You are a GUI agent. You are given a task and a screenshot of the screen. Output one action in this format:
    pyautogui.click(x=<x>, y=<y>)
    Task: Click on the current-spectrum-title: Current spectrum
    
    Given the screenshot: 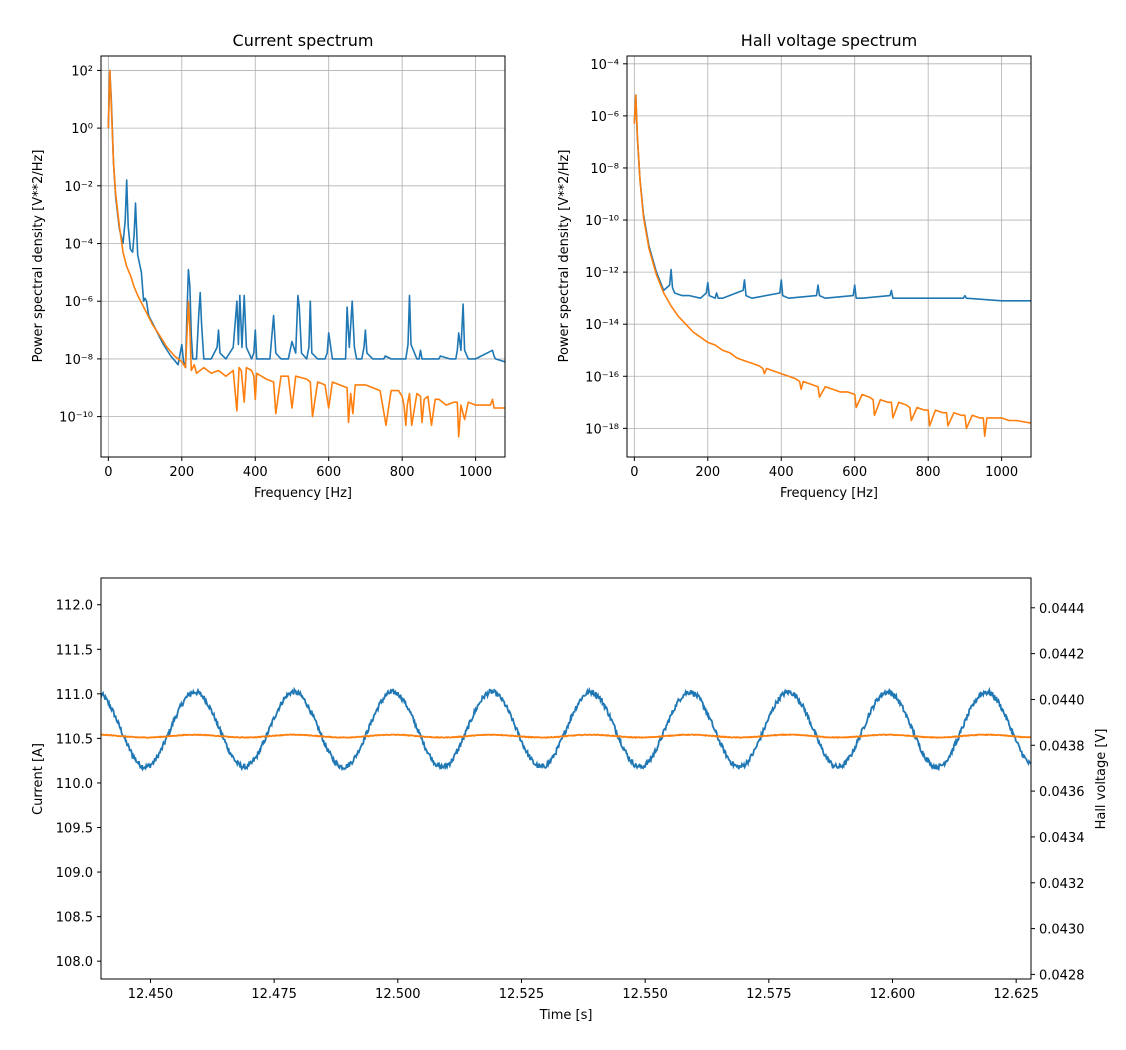 What is the action you would take?
    pyautogui.click(x=303, y=40)
    